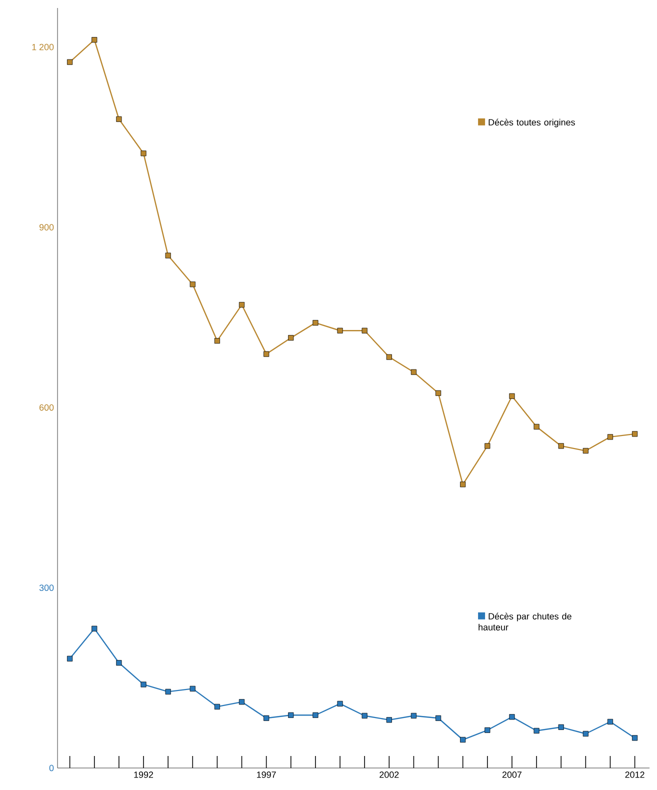  Describe the element at coordinates (47, 407) in the screenshot. I see `y-tick-label: 600` at that location.